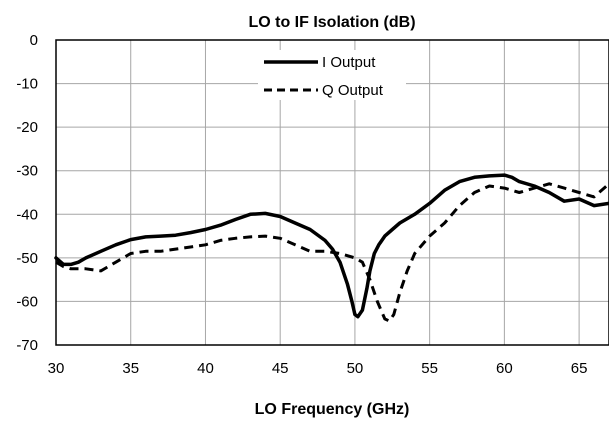 The image size is (609, 422). I want to click on x-tick-label: 50, so click(355, 368).